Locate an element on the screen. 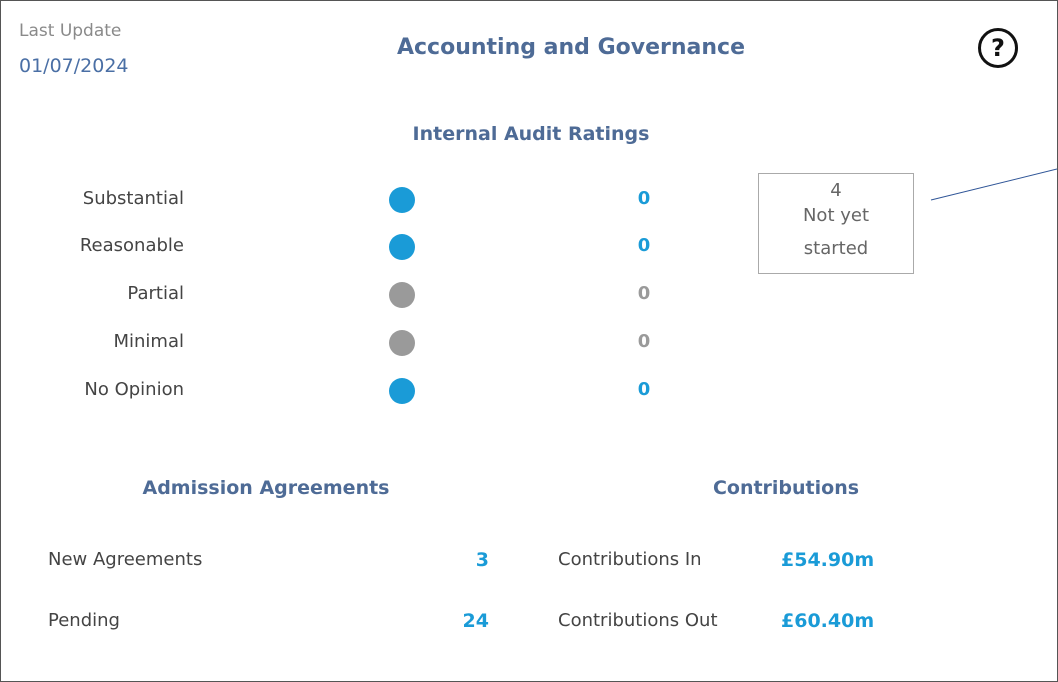 This screenshot has width=1058, height=682. admission-title: Admission Agreements is located at coordinates (266, 488).